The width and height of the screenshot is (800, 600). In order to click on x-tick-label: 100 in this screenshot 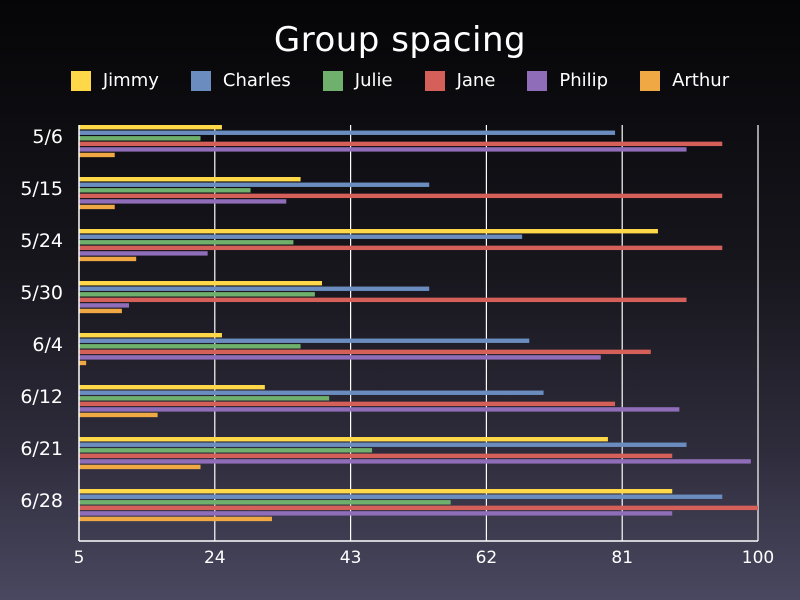, I will do `click(758, 558)`.